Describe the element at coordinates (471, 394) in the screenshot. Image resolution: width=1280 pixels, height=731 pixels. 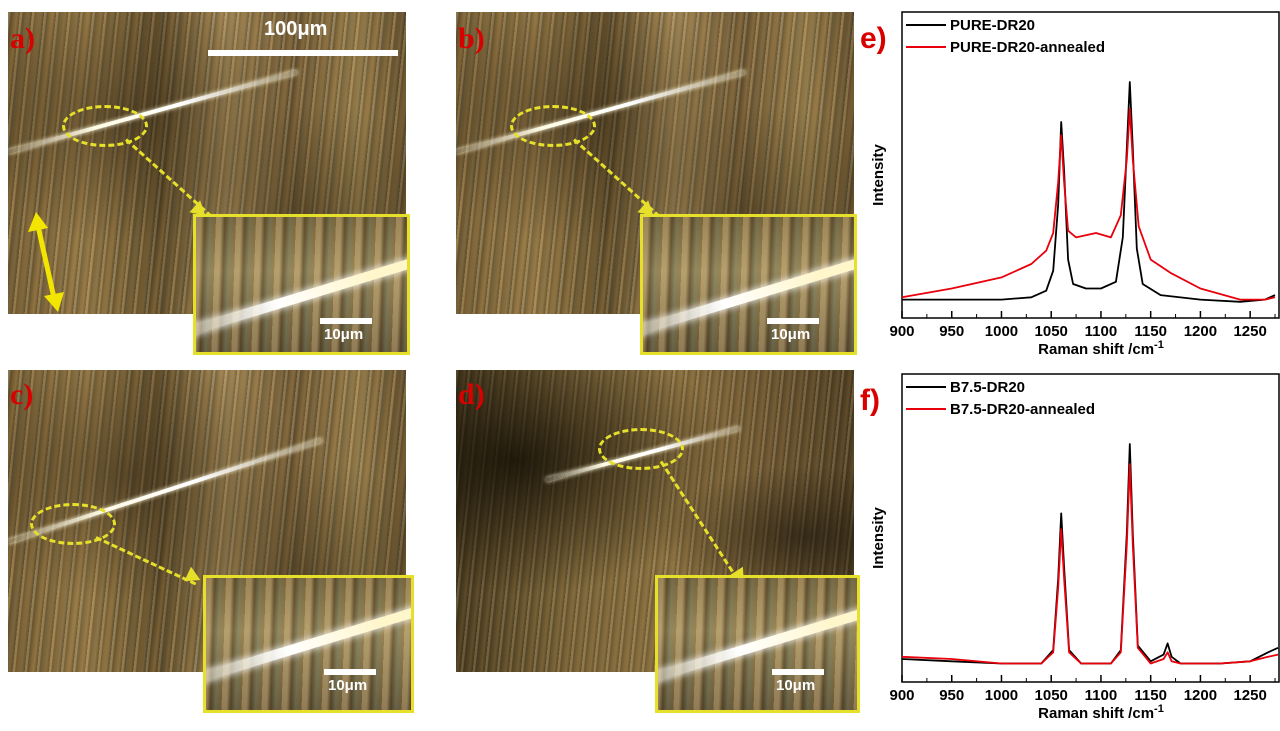
I see `panel-label-d: d)` at that location.